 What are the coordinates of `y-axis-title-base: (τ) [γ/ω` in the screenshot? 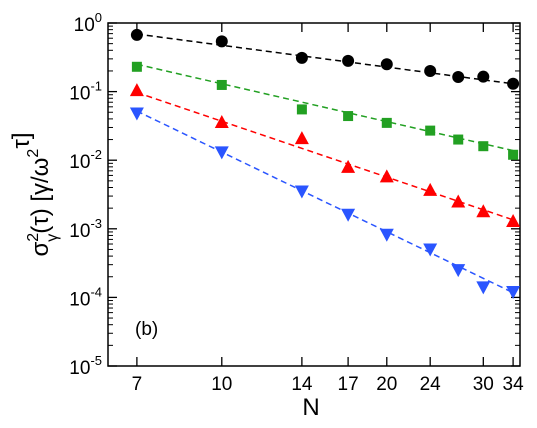 It's located at (40, 196).